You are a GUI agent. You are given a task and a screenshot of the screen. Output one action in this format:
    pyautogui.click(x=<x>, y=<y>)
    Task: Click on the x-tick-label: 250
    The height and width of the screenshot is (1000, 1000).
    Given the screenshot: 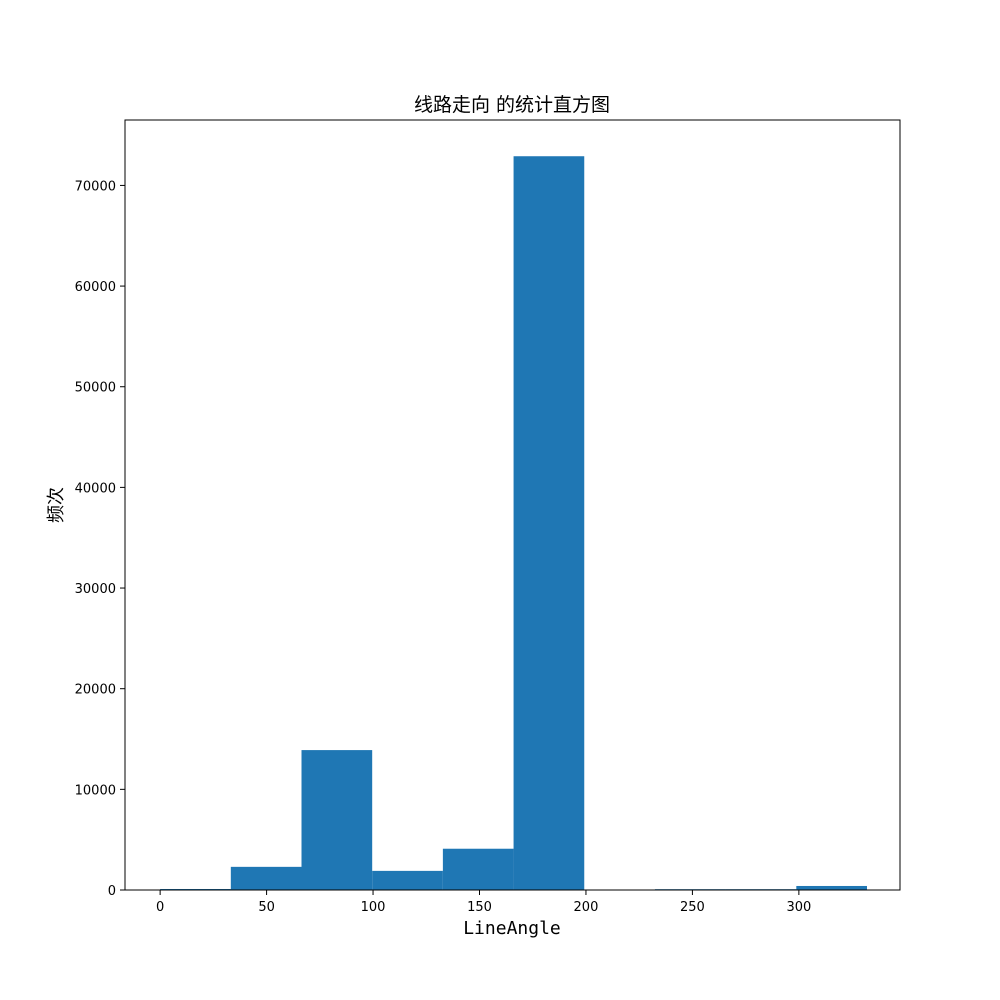 What is the action you would take?
    pyautogui.click(x=692, y=907)
    